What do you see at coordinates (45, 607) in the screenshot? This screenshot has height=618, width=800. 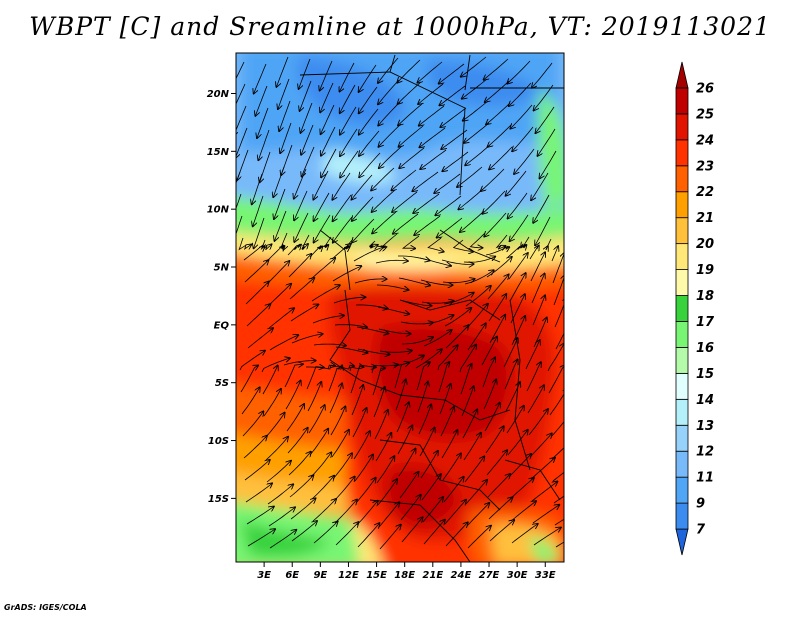 I see `grads-credit: GrADS: IGES/COLA` at bounding box center [45, 607].